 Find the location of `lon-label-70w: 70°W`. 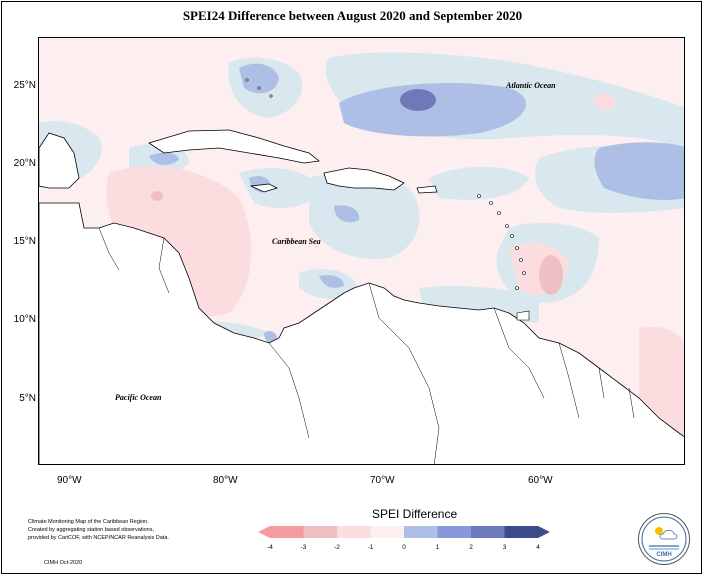

lon-label-70w: 70°W is located at coordinates (382, 480).